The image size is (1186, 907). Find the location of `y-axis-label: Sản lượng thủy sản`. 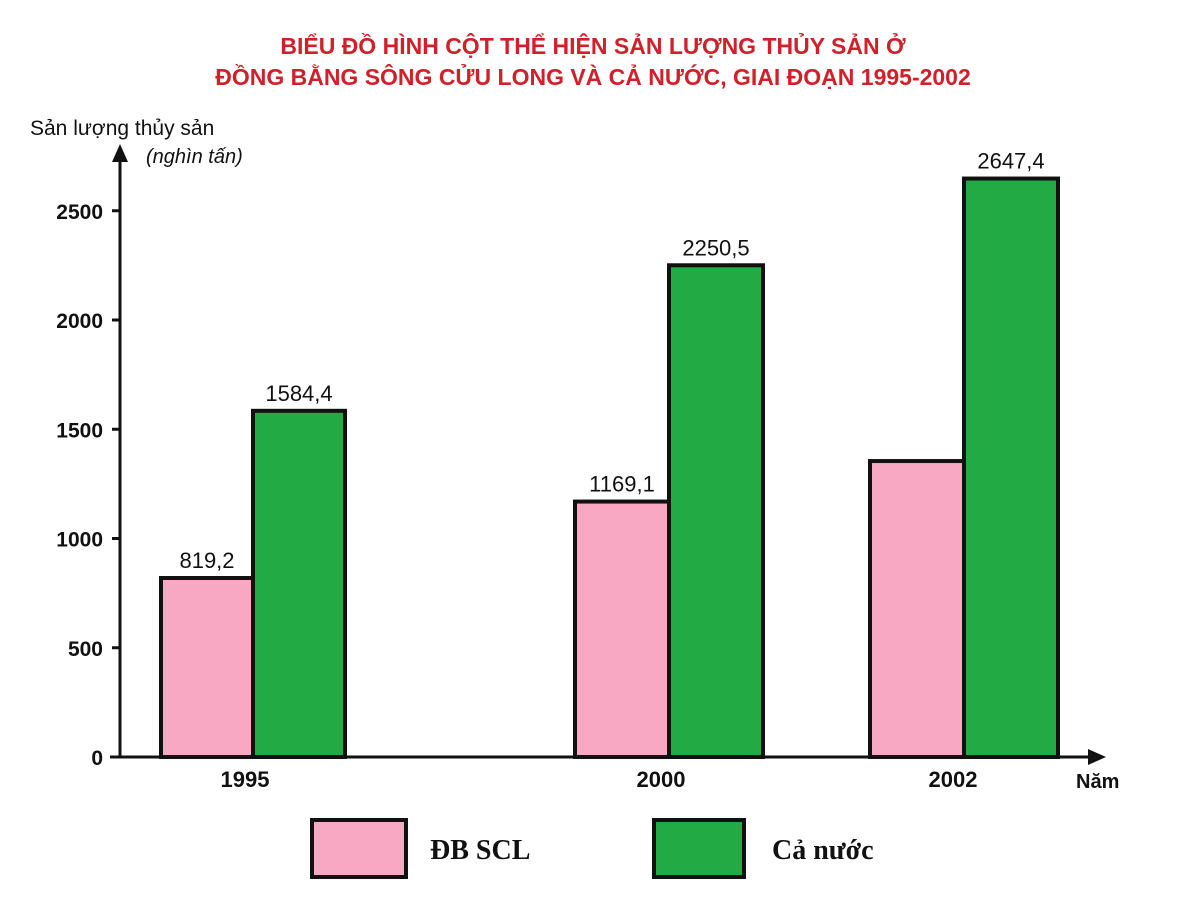

y-axis-label: Sản lượng thủy sản is located at coordinates (122, 128).